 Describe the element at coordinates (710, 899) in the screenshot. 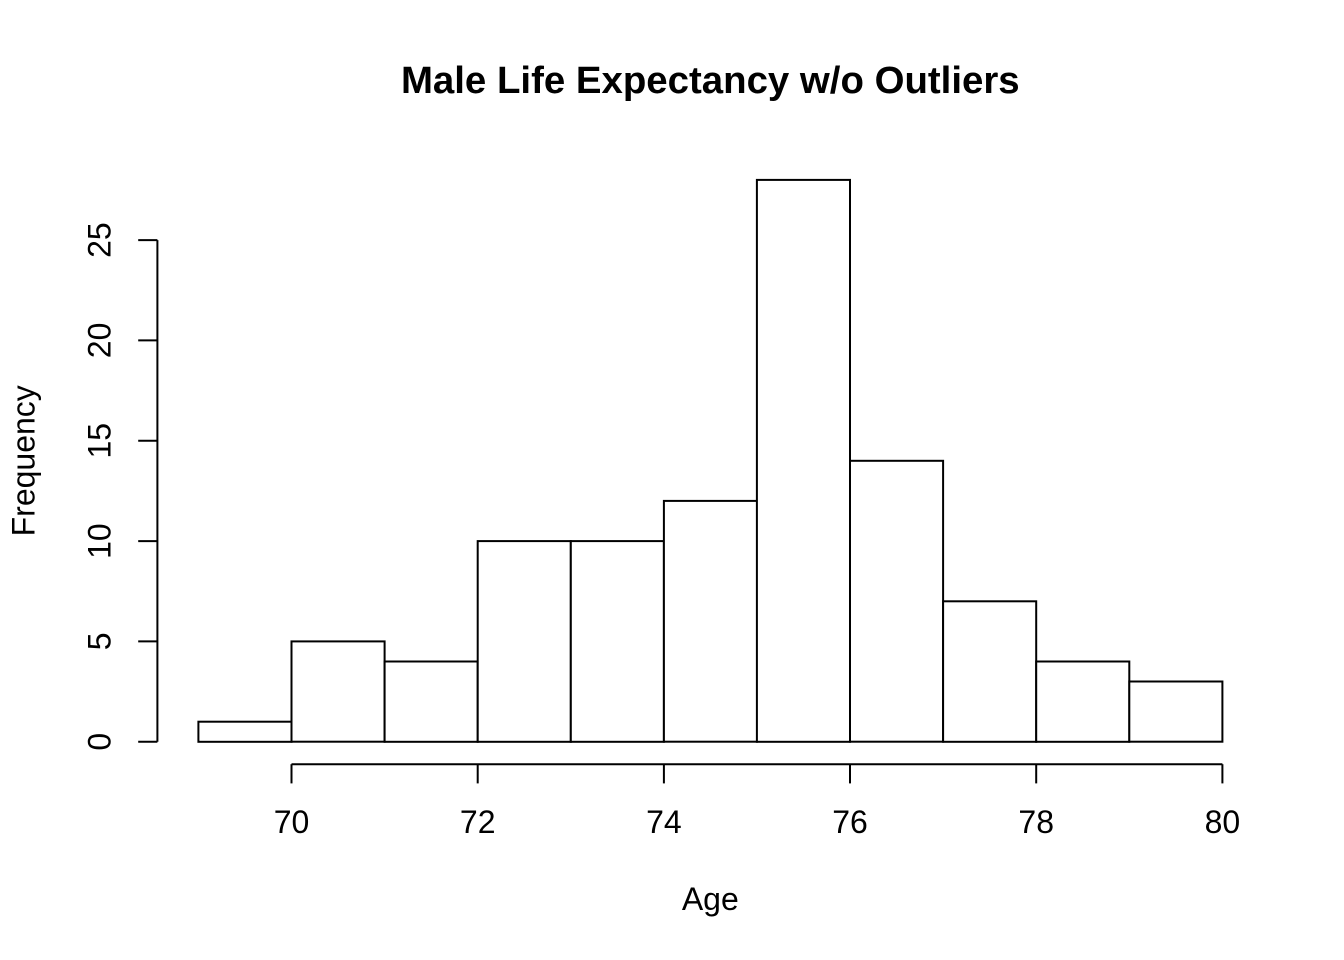

I see `svg-text: Age` at that location.